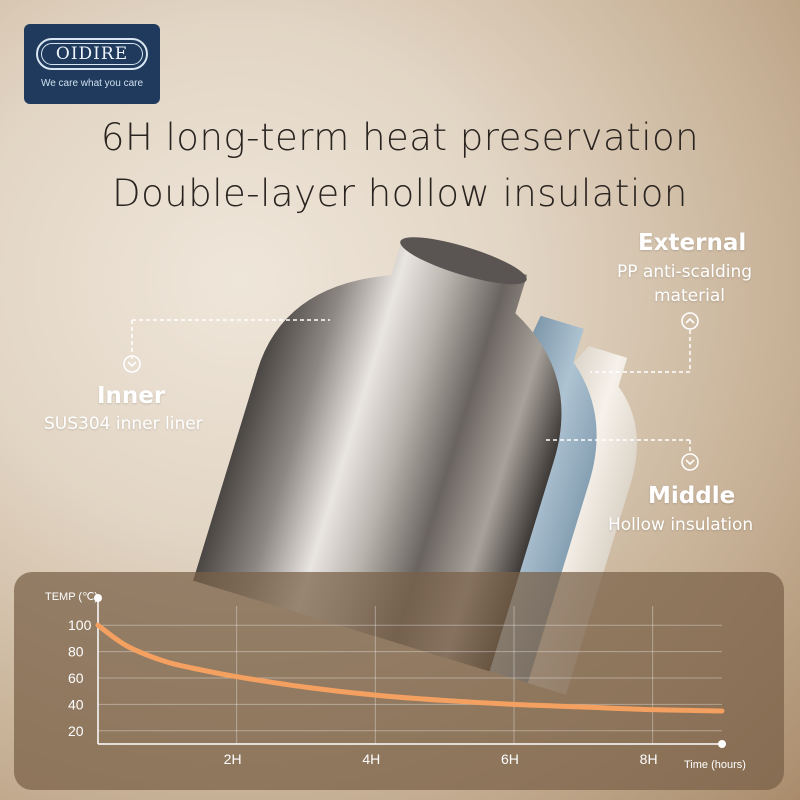 This screenshot has width=800, height=800. I want to click on headline-line-2: Double-layer hollow insulation, so click(400, 193).